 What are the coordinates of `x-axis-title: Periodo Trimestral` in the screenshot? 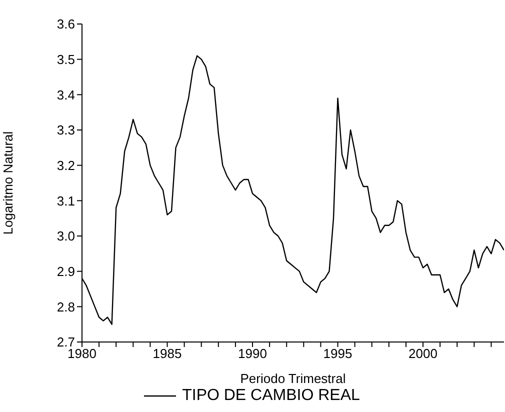 It's located at (293, 378).